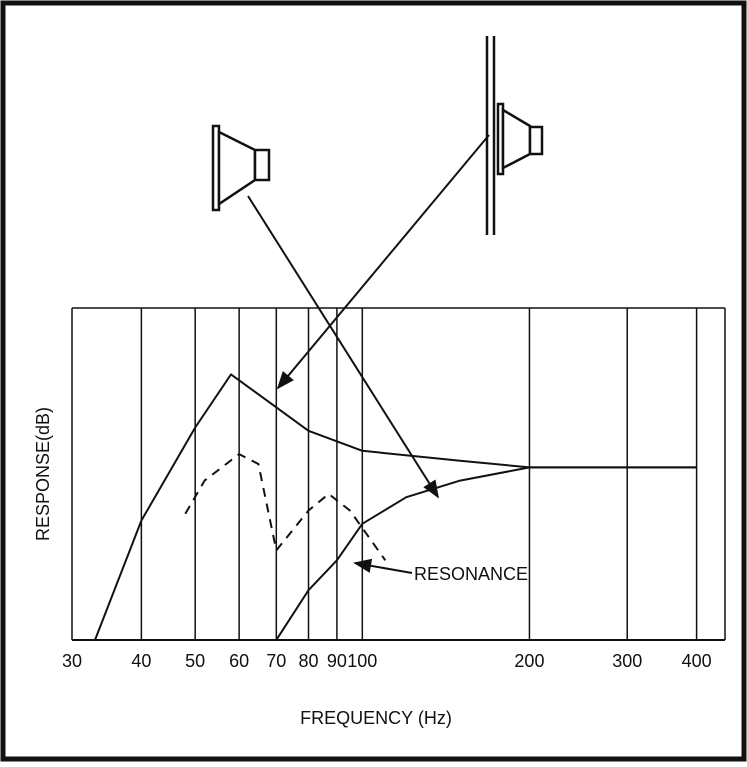  I want to click on x-tick-label: 40, so click(141, 661).